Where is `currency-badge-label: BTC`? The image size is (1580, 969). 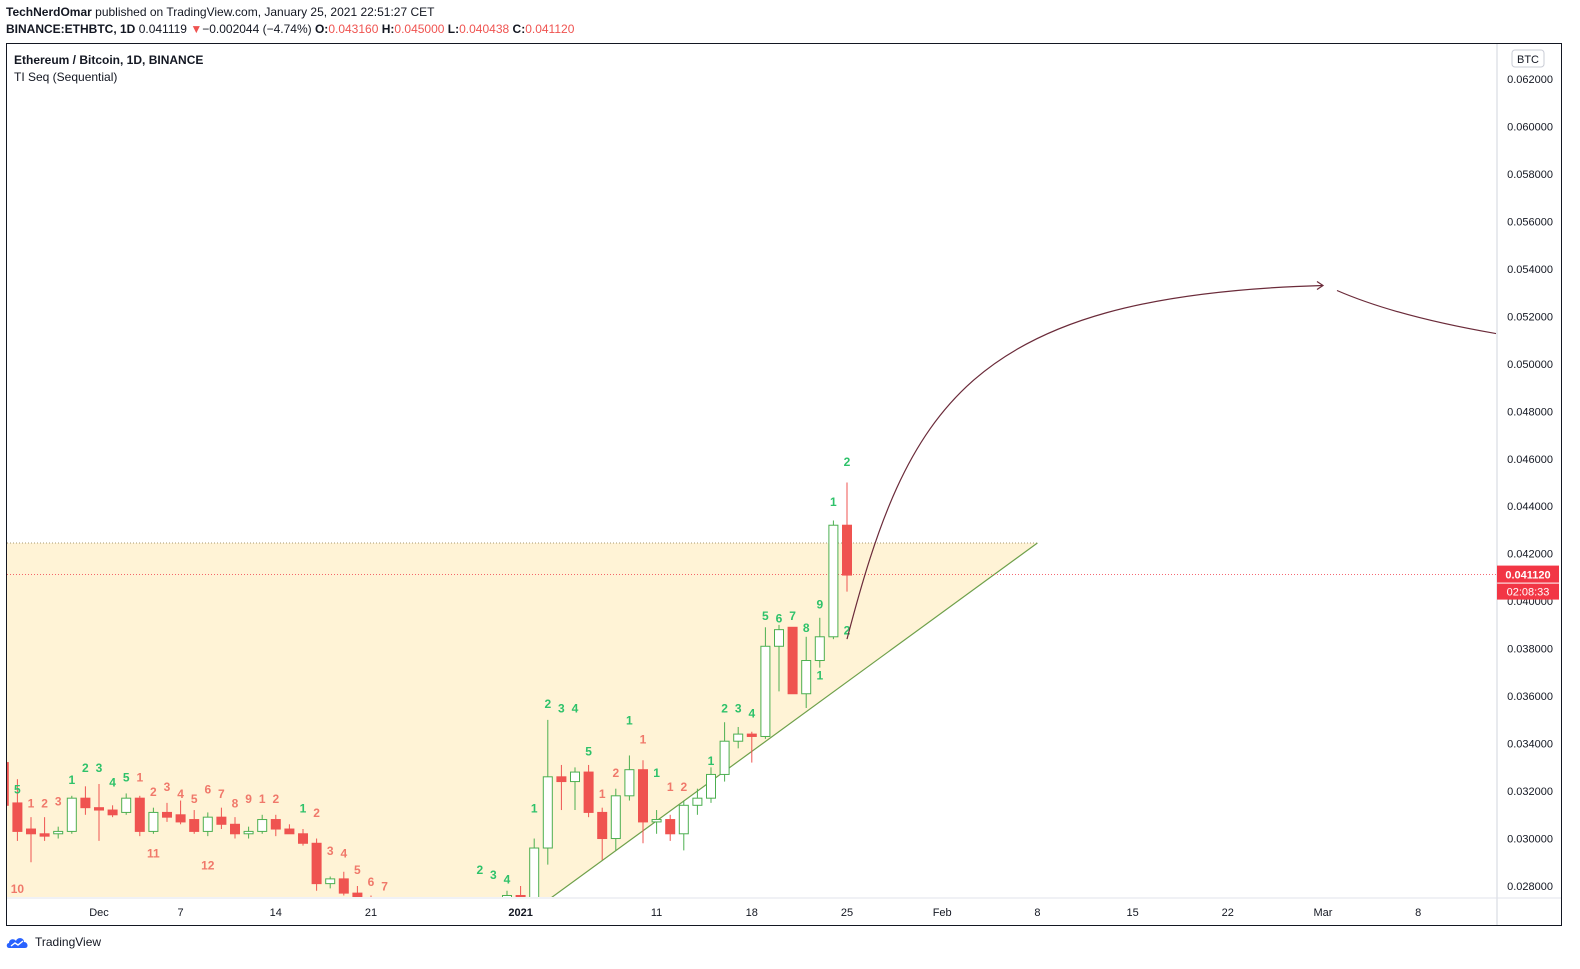 currency-badge-label: BTC is located at coordinates (1528, 60).